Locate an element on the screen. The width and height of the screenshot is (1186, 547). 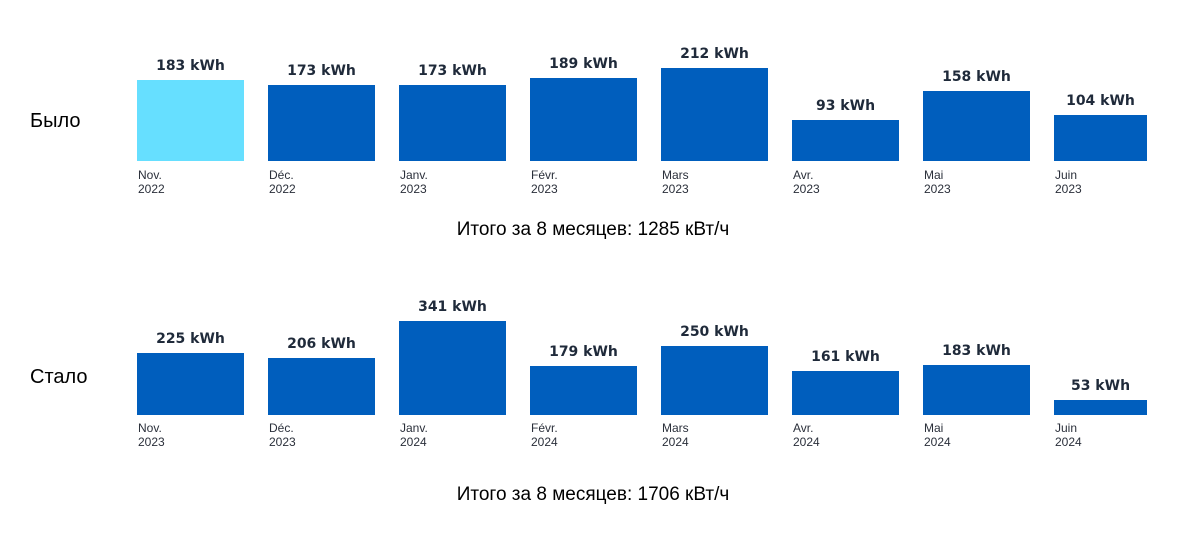
x-tick-label: Mai 2024 is located at coordinates (937, 435).